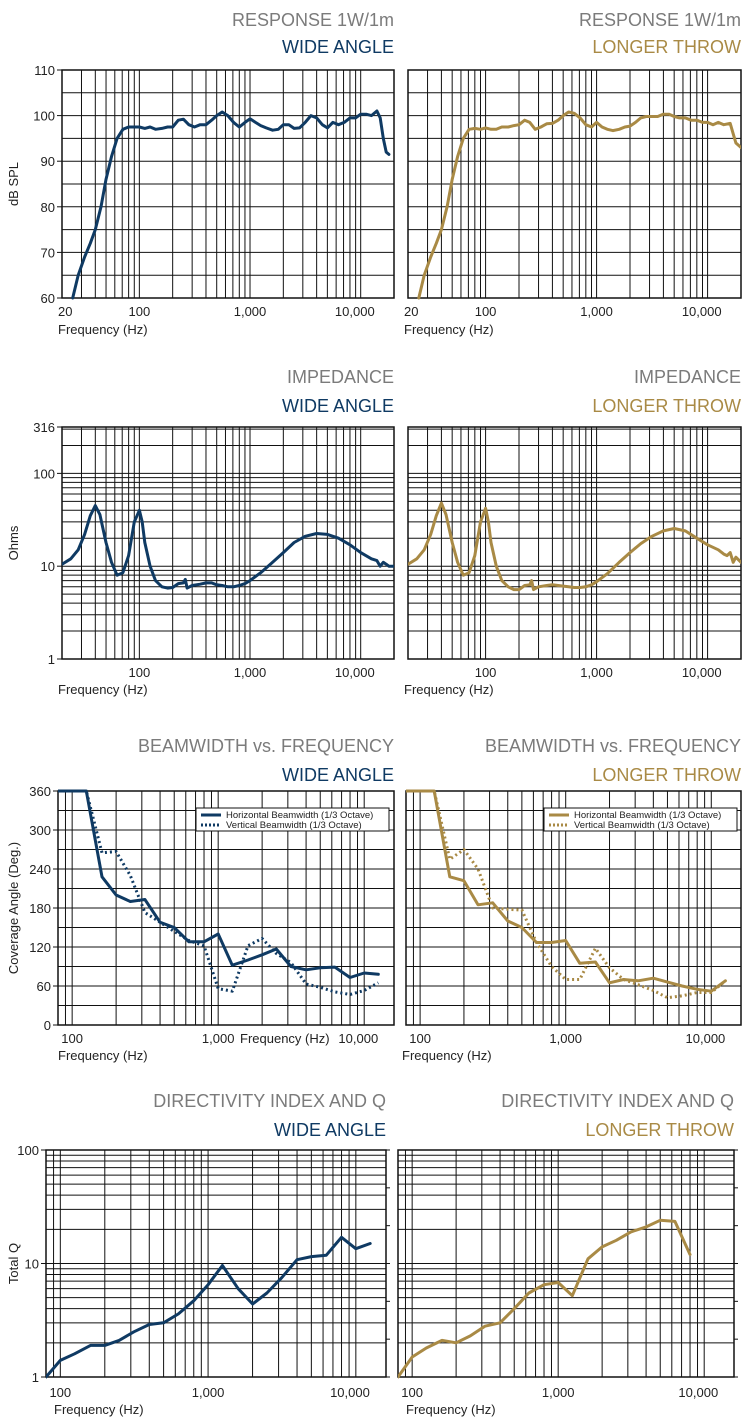  I want to click on legend-box, so click(292, 819).